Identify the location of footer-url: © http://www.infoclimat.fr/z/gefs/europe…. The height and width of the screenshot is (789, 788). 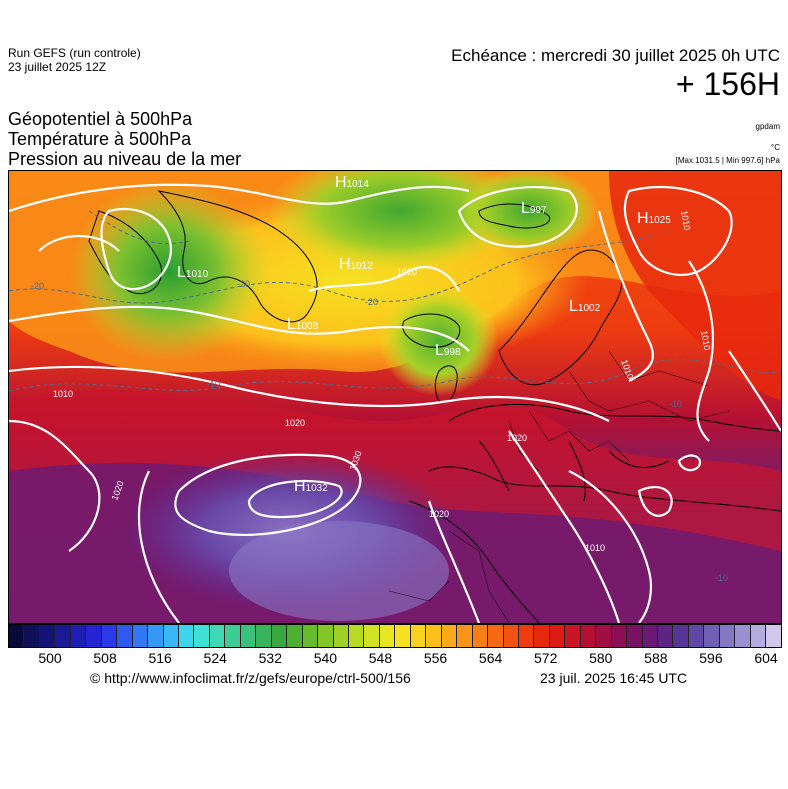
(250, 678).